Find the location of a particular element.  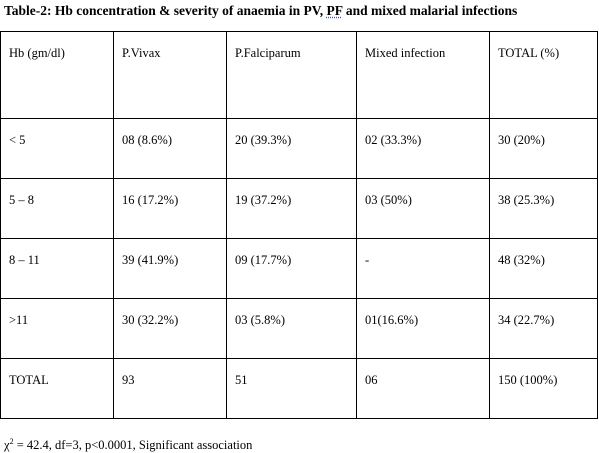

table-row: 8 – 11 39 (41.9%) 09 (17.7%) - 48 (32%) is located at coordinates (299, 268).